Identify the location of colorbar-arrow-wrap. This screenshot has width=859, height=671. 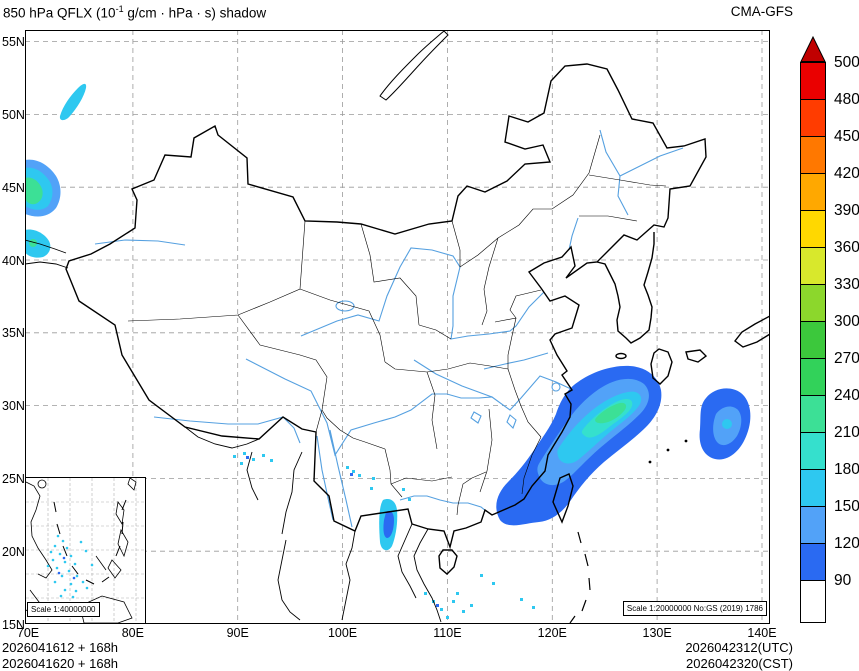
(813, 49).